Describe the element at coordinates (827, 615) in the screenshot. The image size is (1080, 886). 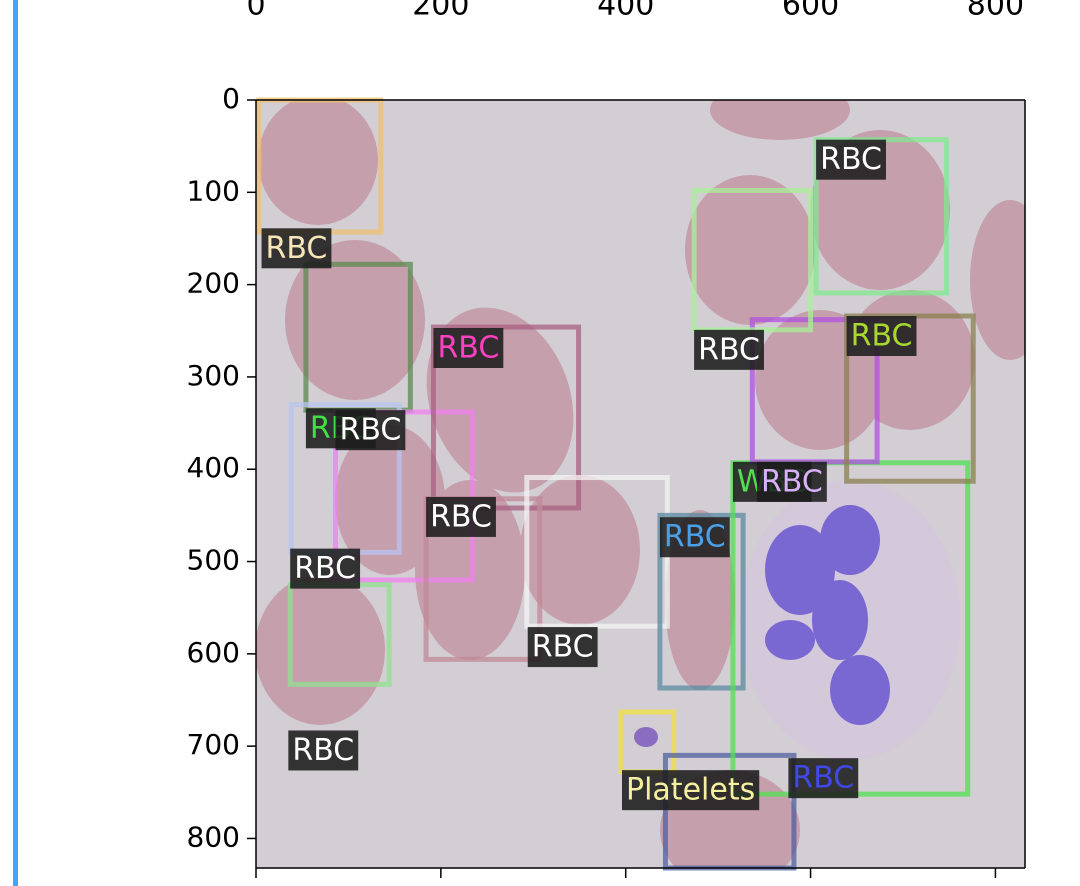
I see `nucleus` at that location.